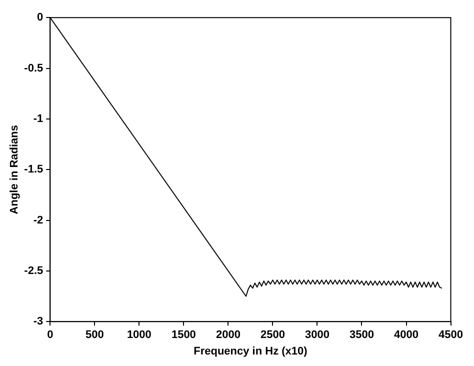 The height and width of the screenshot is (366, 474). I want to click on x-tick-label: 2500, so click(272, 335).